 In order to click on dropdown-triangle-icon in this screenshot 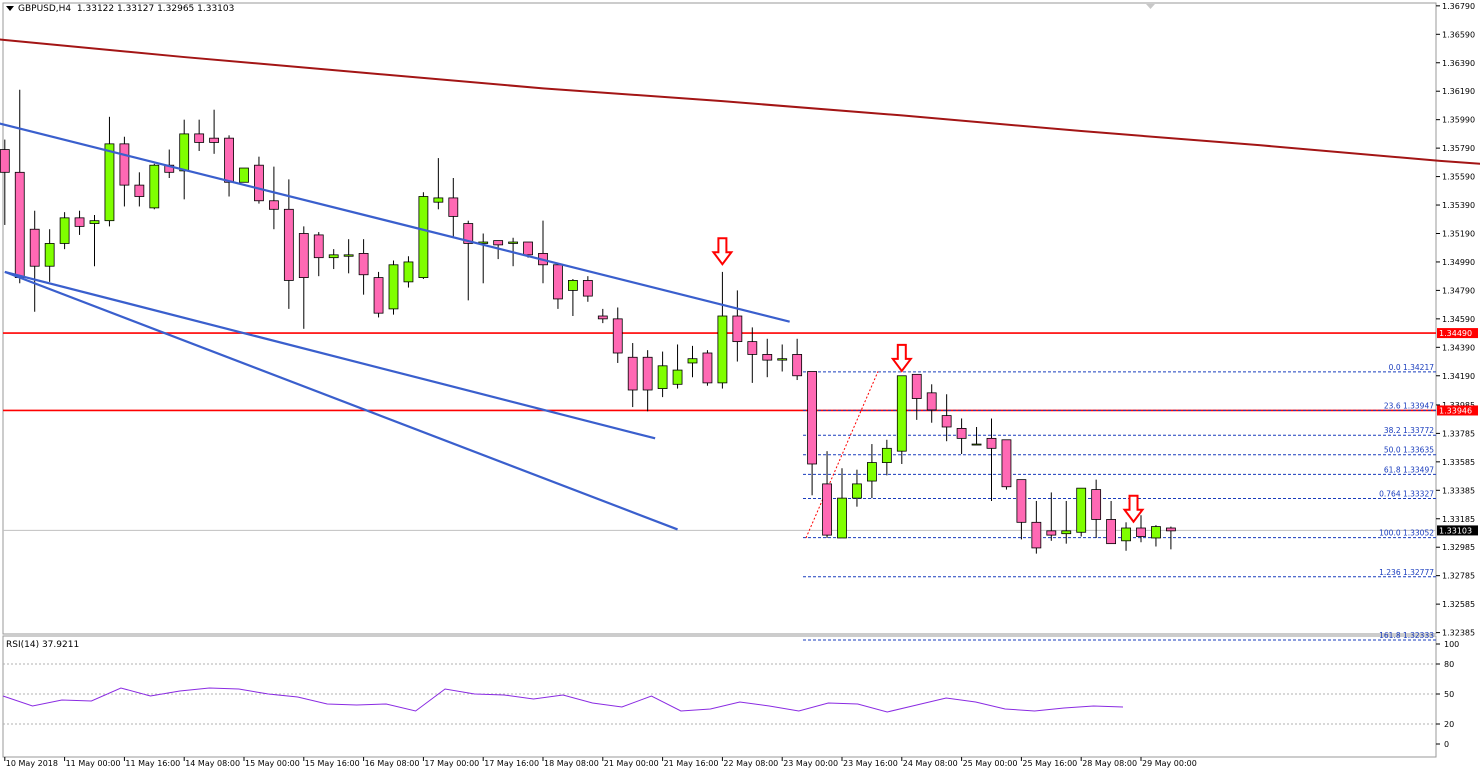, I will do `click(10, 8)`.